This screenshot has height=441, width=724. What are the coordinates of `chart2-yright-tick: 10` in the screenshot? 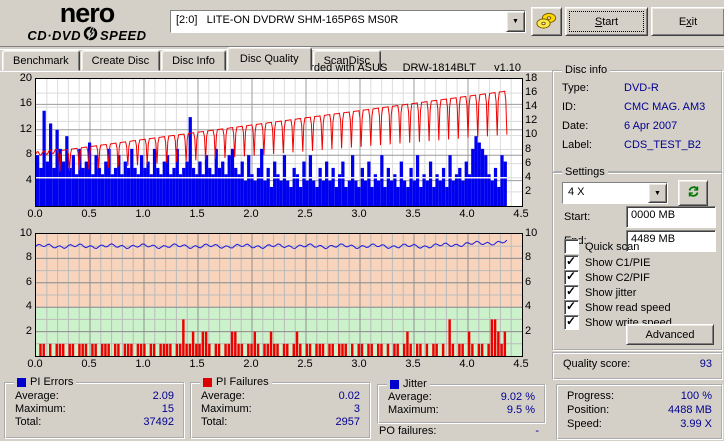 It's located at (531, 233).